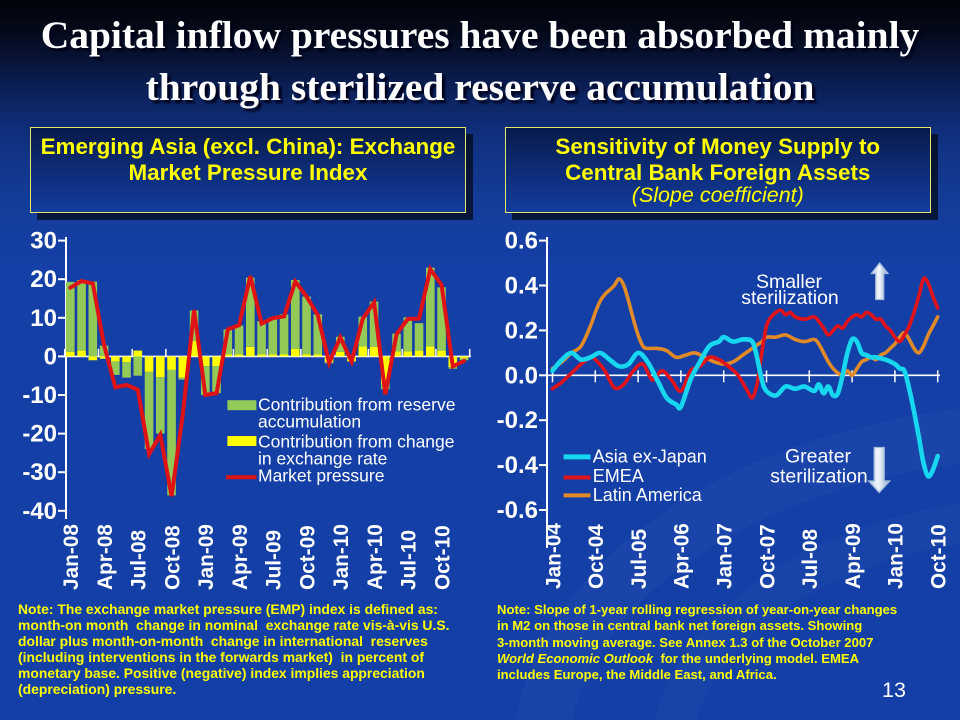  What do you see at coordinates (818, 457) in the screenshot?
I see `svg-text: Greater` at bounding box center [818, 457].